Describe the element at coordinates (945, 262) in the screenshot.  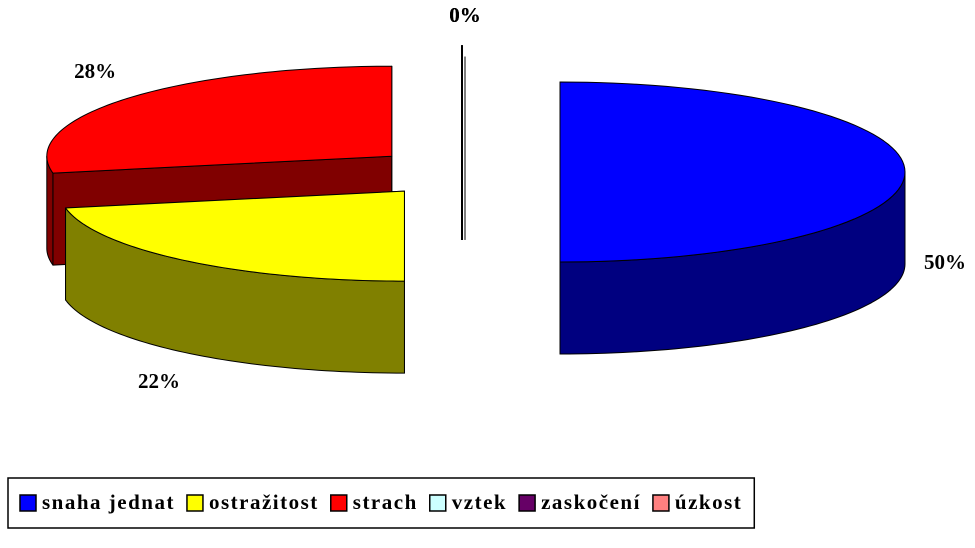
I see `data-label: 50%` at that location.